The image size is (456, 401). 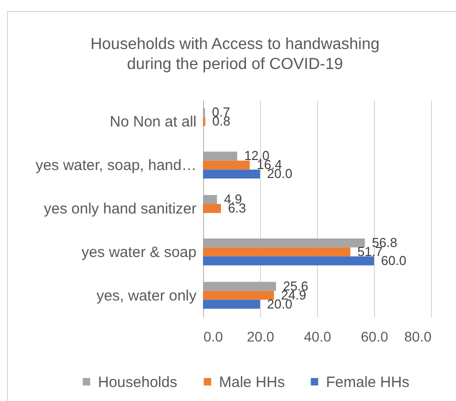 I want to click on y-tick-label: No Non at all, so click(x=153, y=122).